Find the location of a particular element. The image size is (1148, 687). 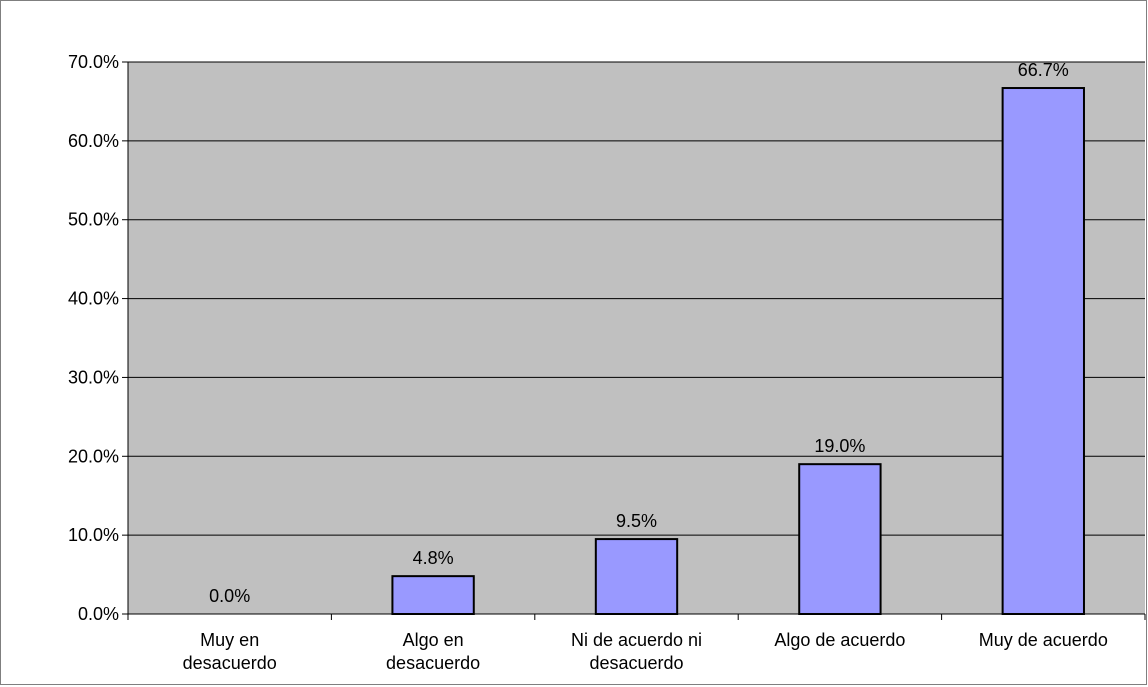

data-label: 19.0% is located at coordinates (839, 446).